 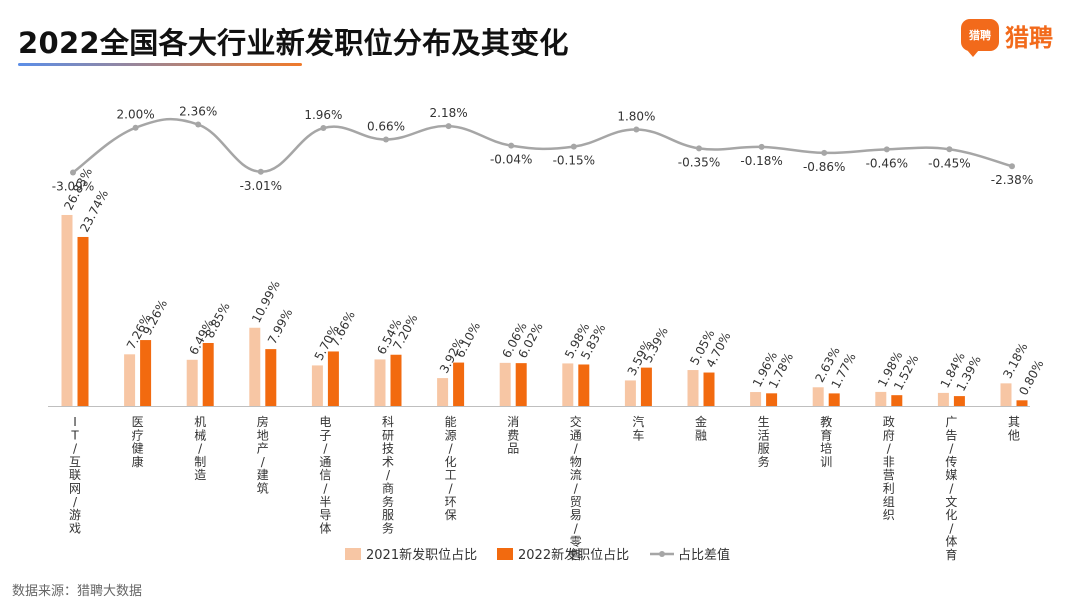 I want to click on category-label: 广告/传媒/文化/体育, so click(x=951, y=488).